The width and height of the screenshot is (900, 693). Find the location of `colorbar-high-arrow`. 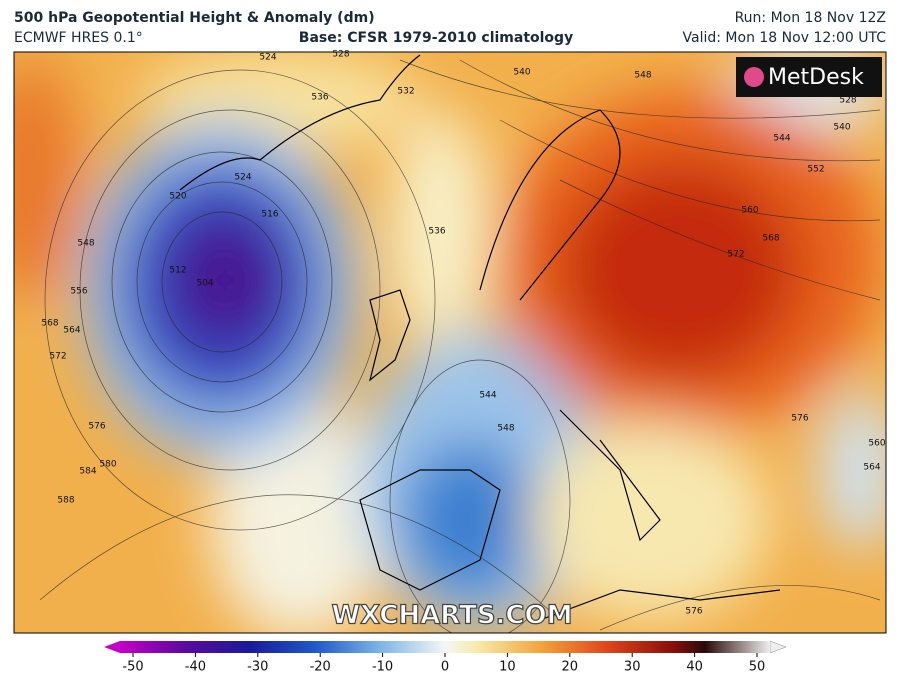

colorbar-high-arrow is located at coordinates (778, 647).